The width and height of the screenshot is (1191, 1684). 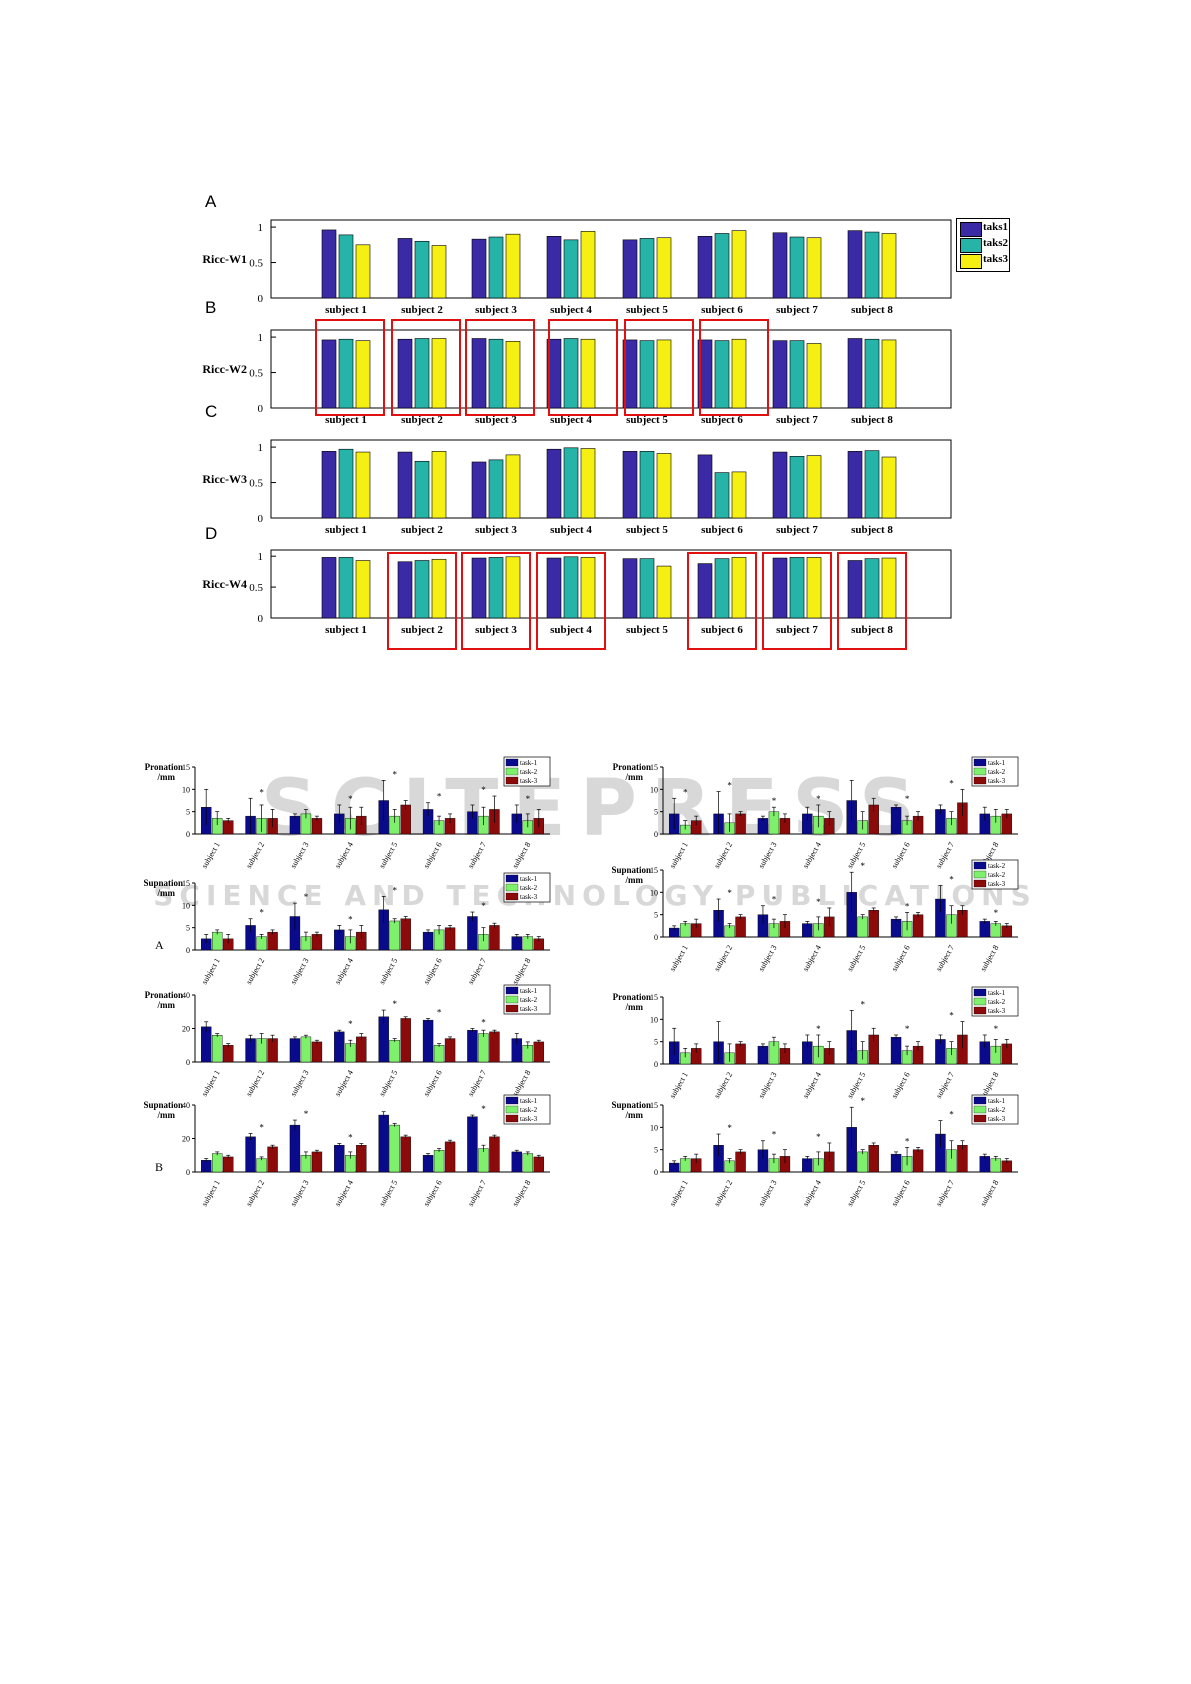 I want to click on figure1-legend: taks1 taks2 taks3, so click(x=983, y=245).